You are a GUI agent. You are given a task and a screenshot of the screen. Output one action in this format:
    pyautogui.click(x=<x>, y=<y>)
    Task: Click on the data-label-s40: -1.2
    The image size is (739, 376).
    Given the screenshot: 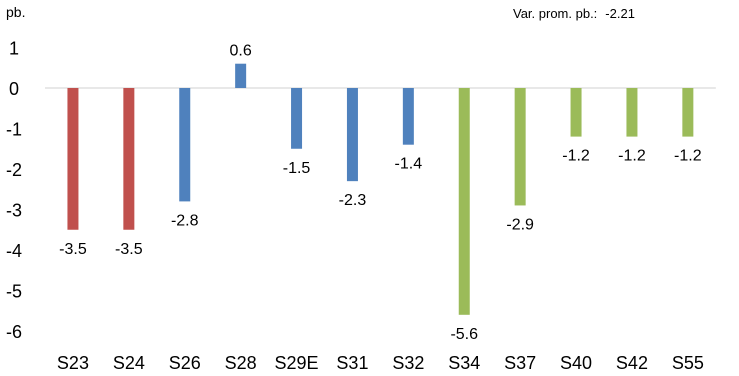 What is the action you would take?
    pyautogui.click(x=576, y=156)
    